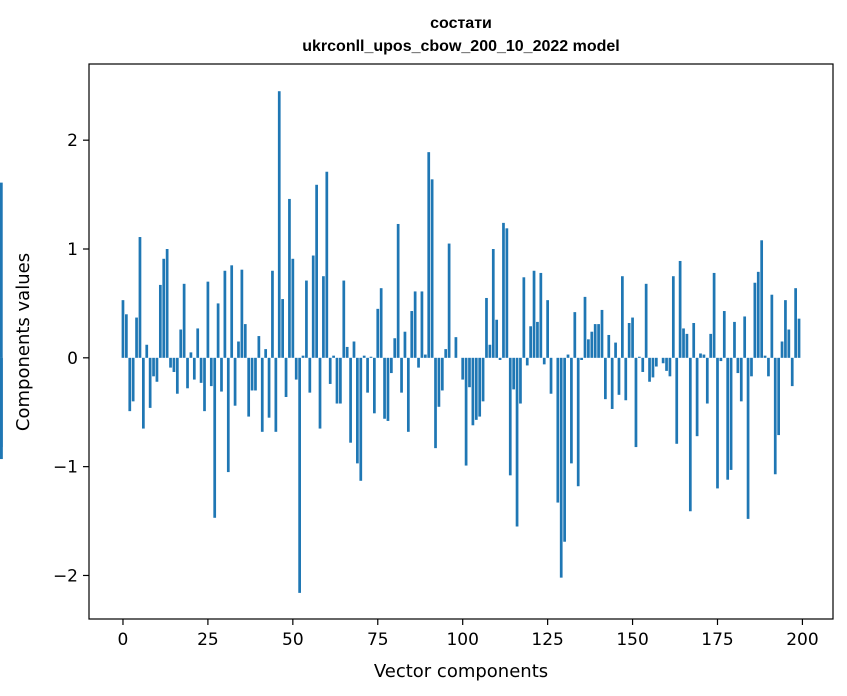  I want to click on y-tick-label: 0, so click(72, 359).